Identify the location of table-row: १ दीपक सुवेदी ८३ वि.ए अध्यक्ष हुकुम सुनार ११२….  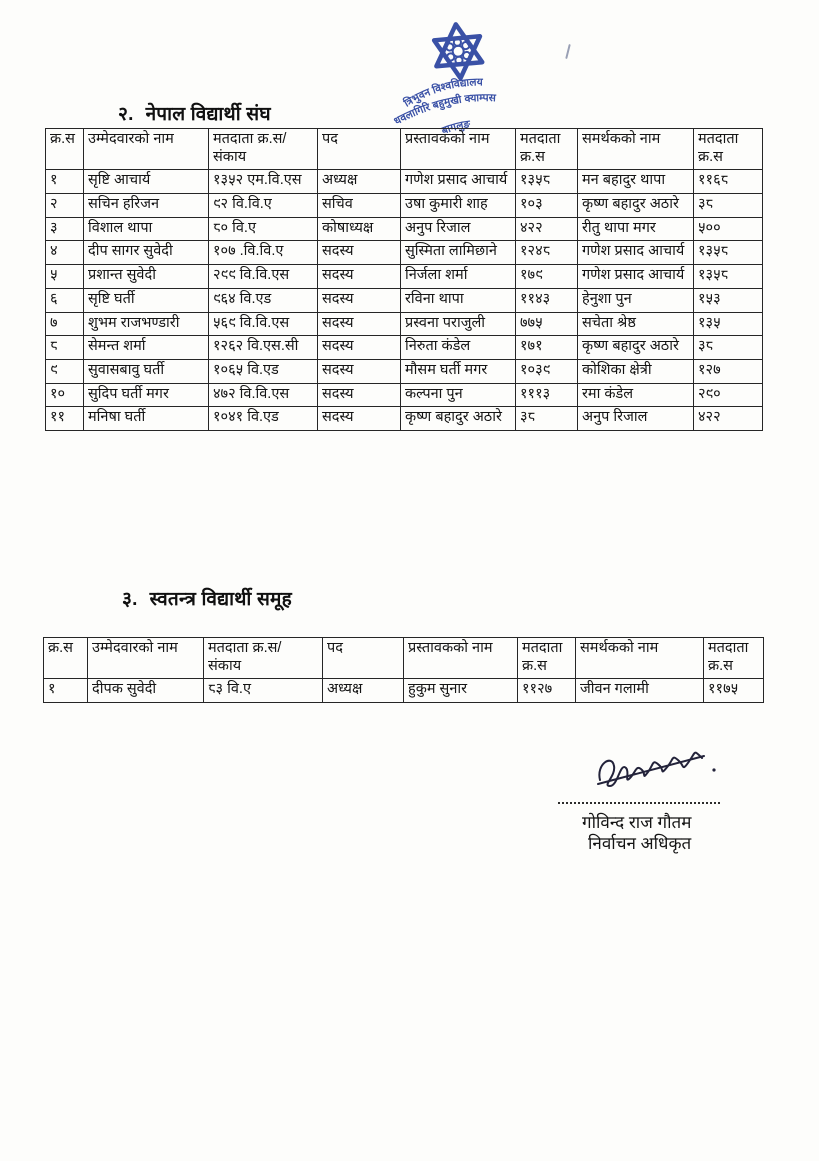
(403, 691).